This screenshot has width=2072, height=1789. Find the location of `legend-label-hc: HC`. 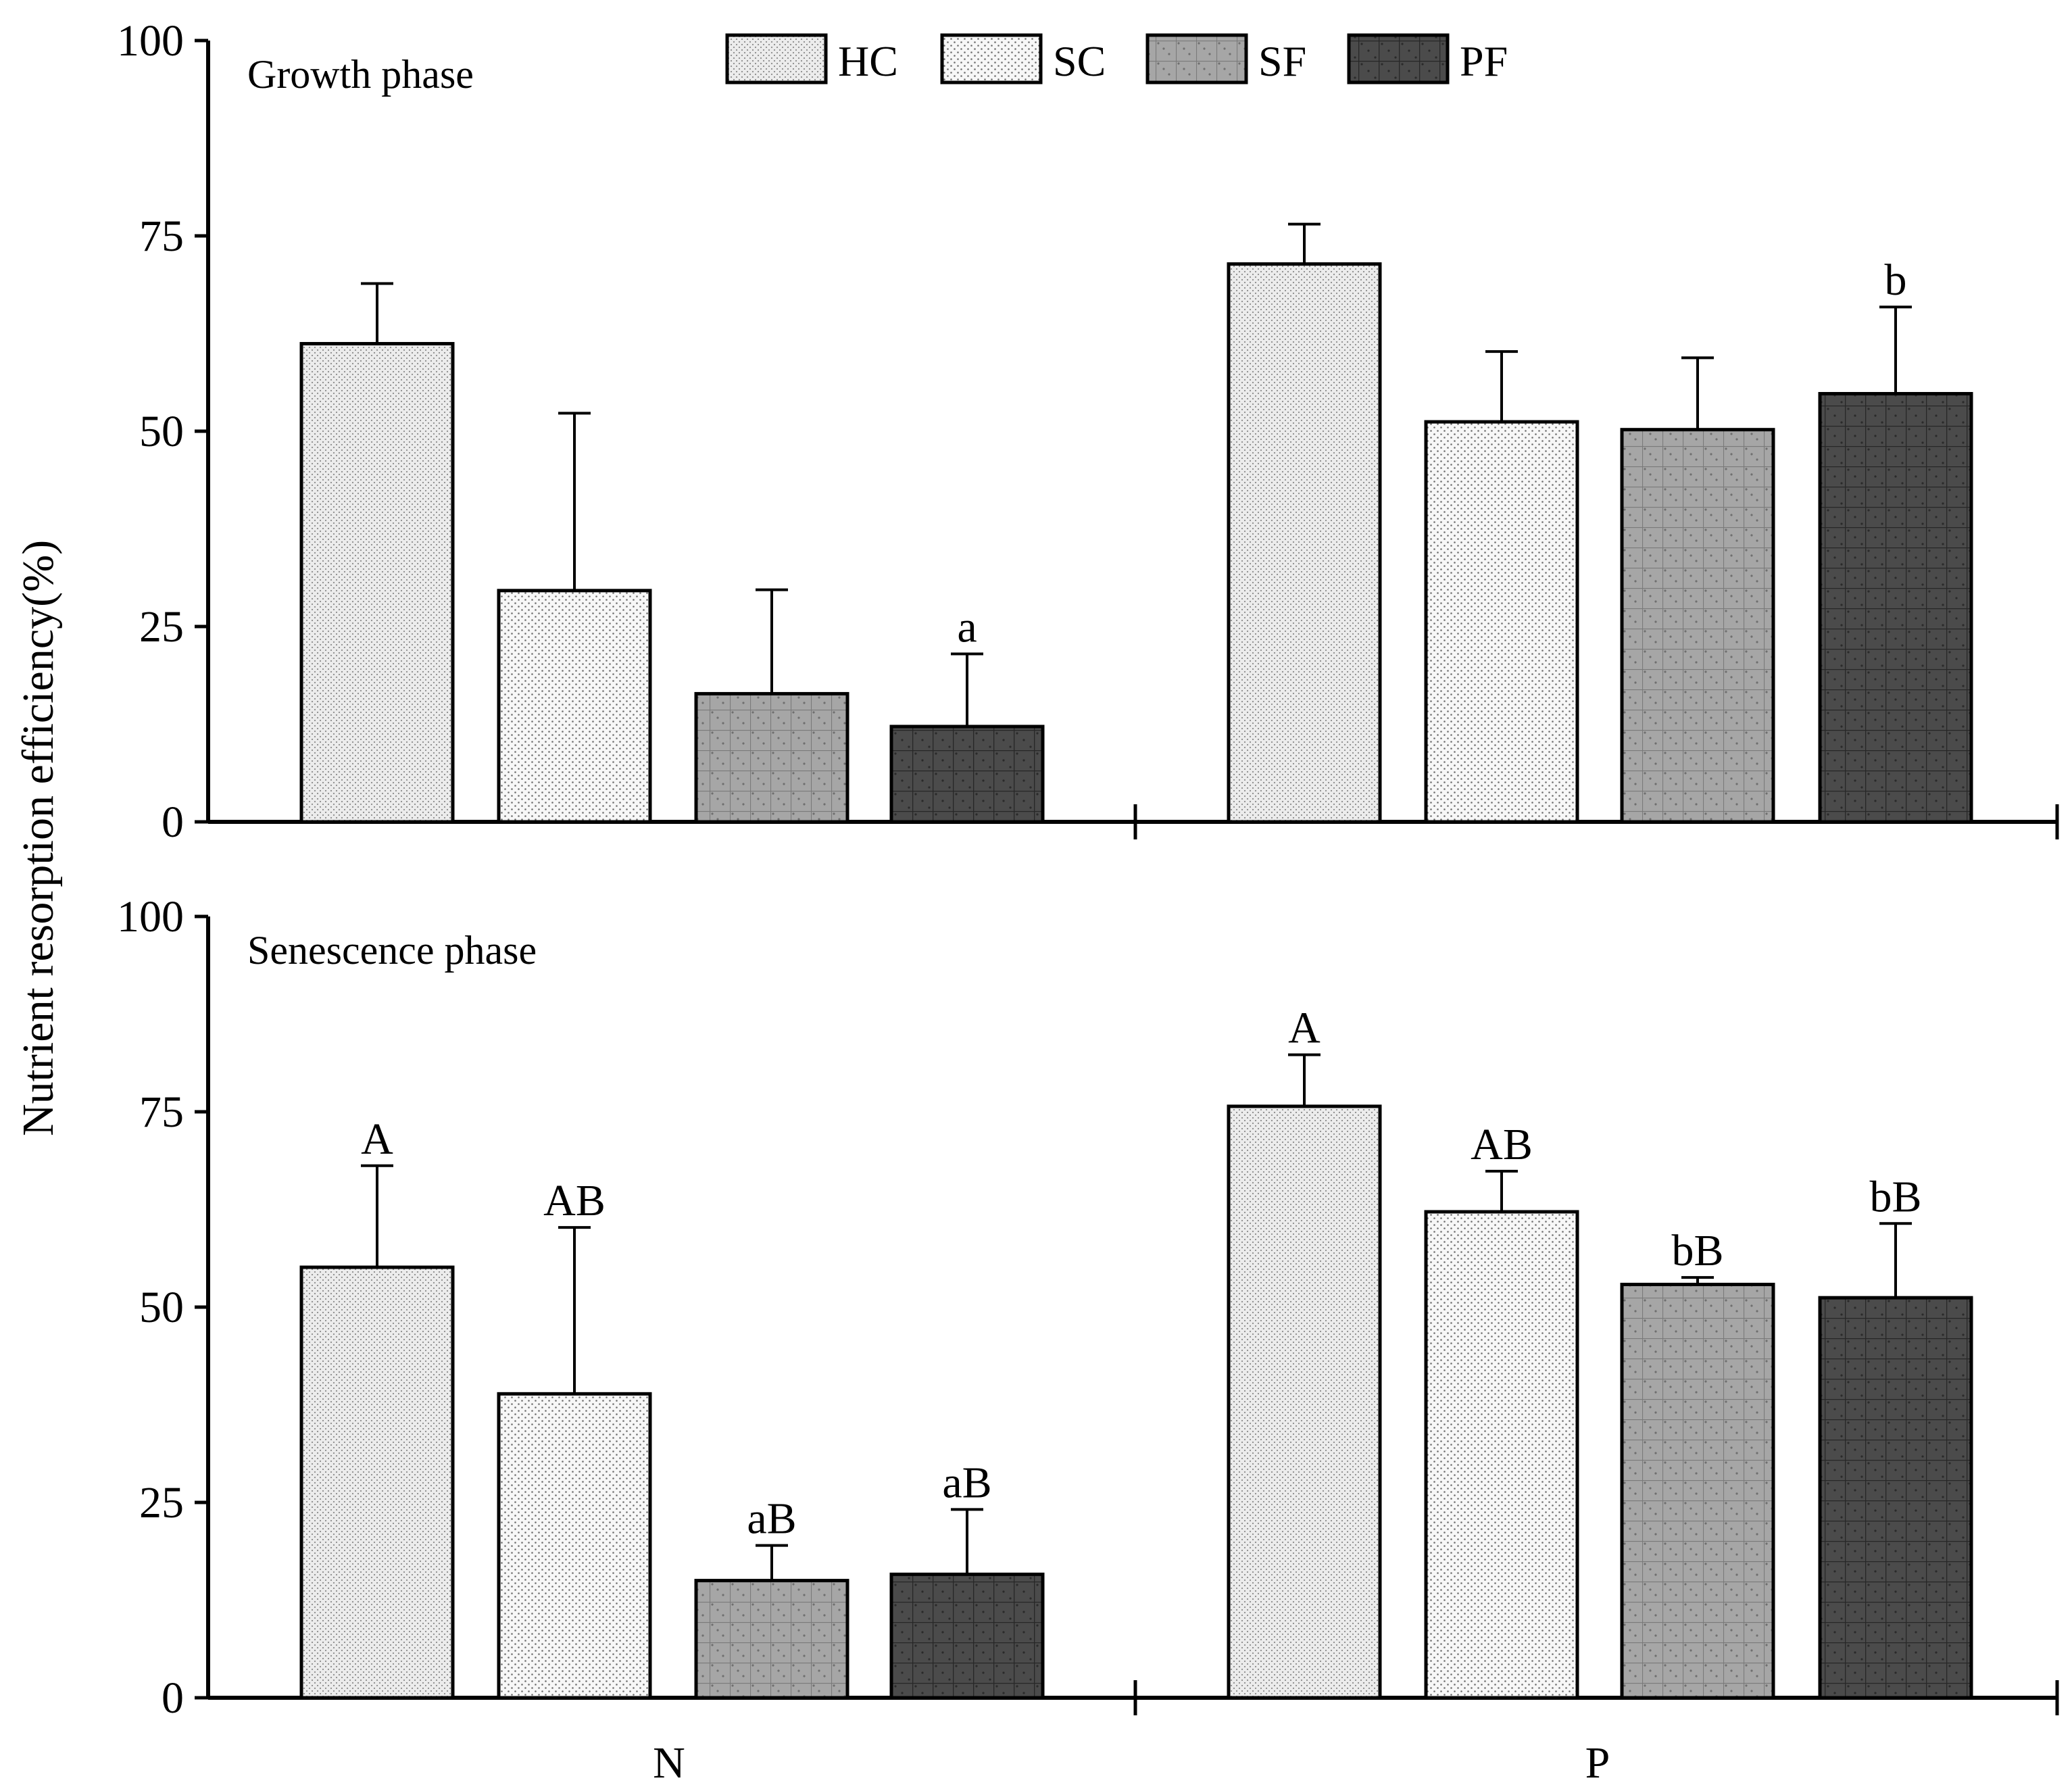

legend-label-hc: HC is located at coordinates (868, 61).